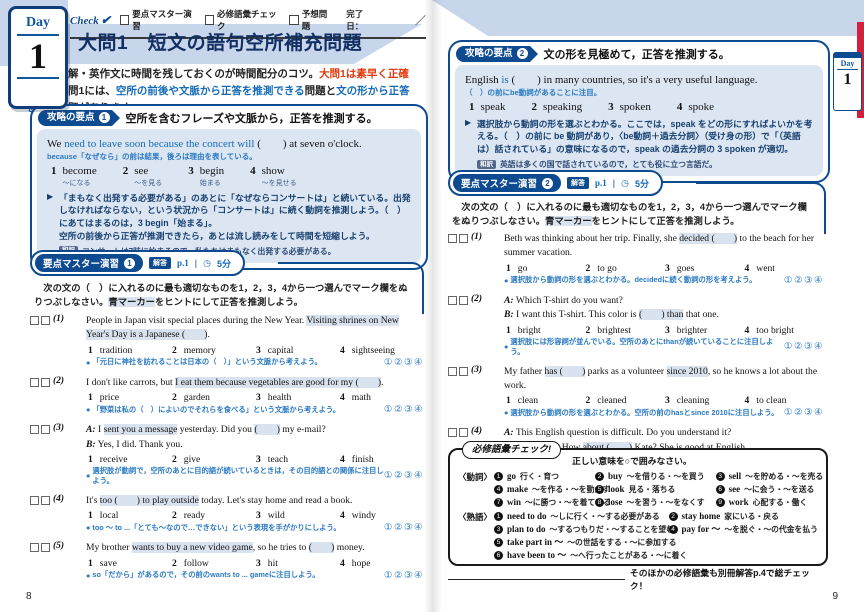 This screenshot has height=612, width=864. What do you see at coordinates (546, 400) in the screenshot?
I see `choice-option: 1 clean` at bounding box center [546, 400].